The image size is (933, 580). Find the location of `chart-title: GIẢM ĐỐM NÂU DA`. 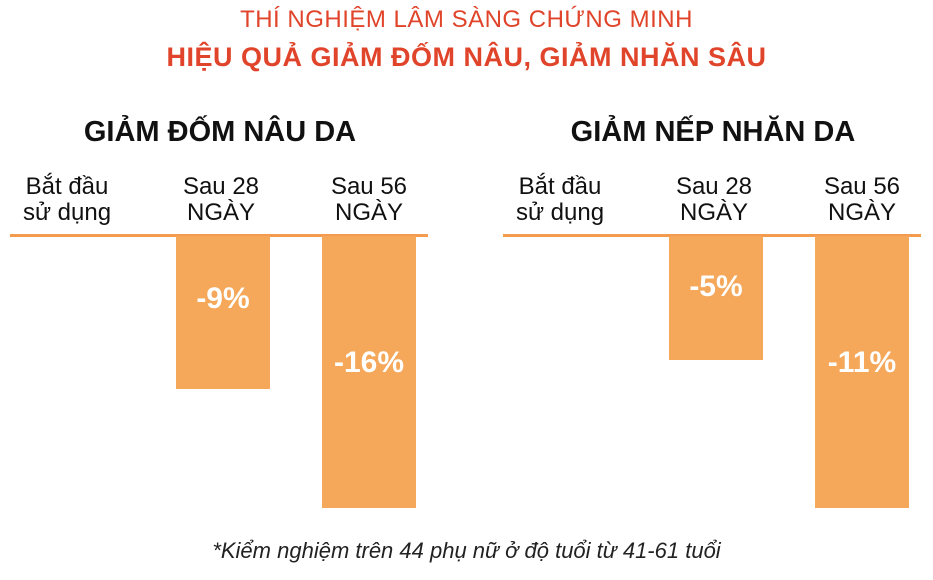

chart-title: GIẢM ĐỐM NÂU DA is located at coordinates (220, 132).